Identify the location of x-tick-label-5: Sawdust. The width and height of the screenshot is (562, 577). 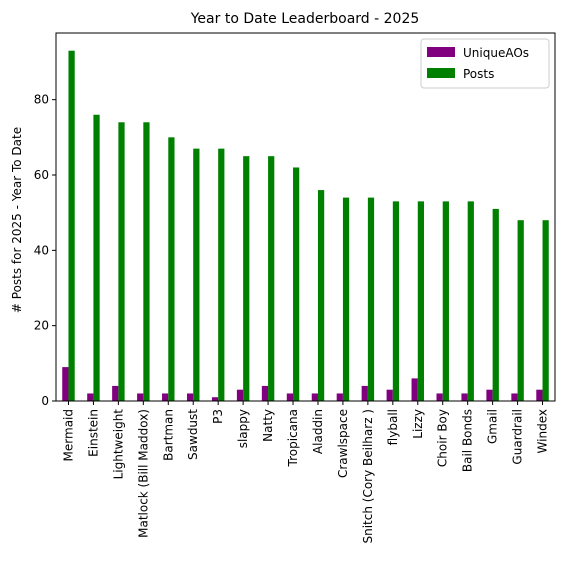
(193, 434).